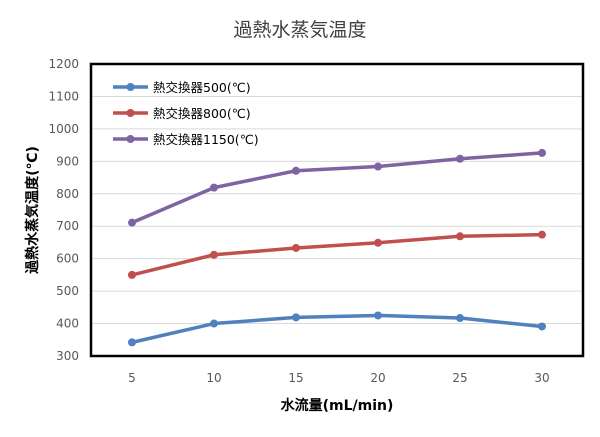  Describe the element at coordinates (459, 378) in the screenshot. I see `x-tick-label: 25` at that location.